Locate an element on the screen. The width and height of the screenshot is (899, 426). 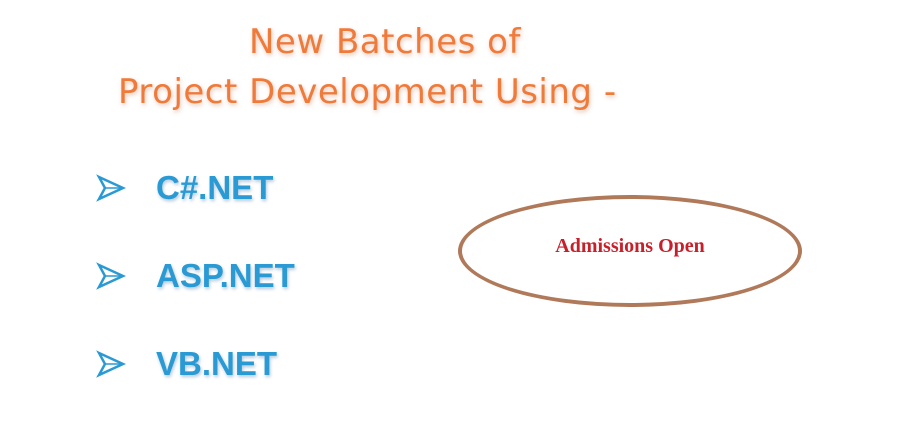
technology-item-vbnet: VB.NET is located at coordinates (195, 364).